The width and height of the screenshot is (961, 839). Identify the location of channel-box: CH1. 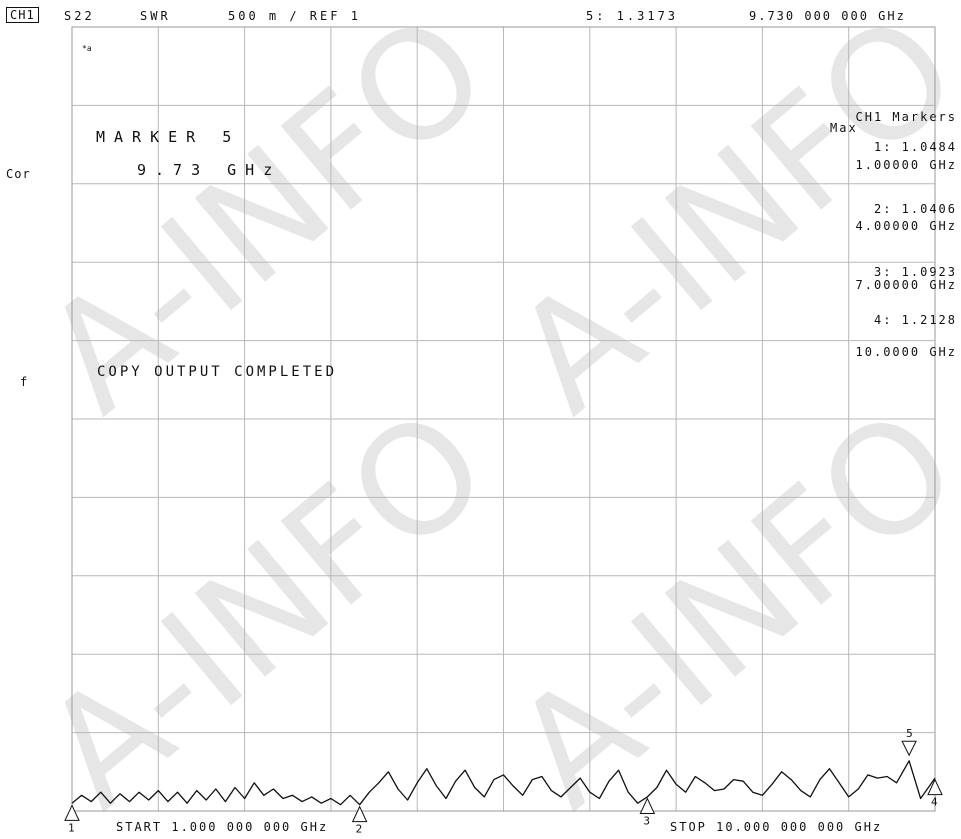
(22, 15).